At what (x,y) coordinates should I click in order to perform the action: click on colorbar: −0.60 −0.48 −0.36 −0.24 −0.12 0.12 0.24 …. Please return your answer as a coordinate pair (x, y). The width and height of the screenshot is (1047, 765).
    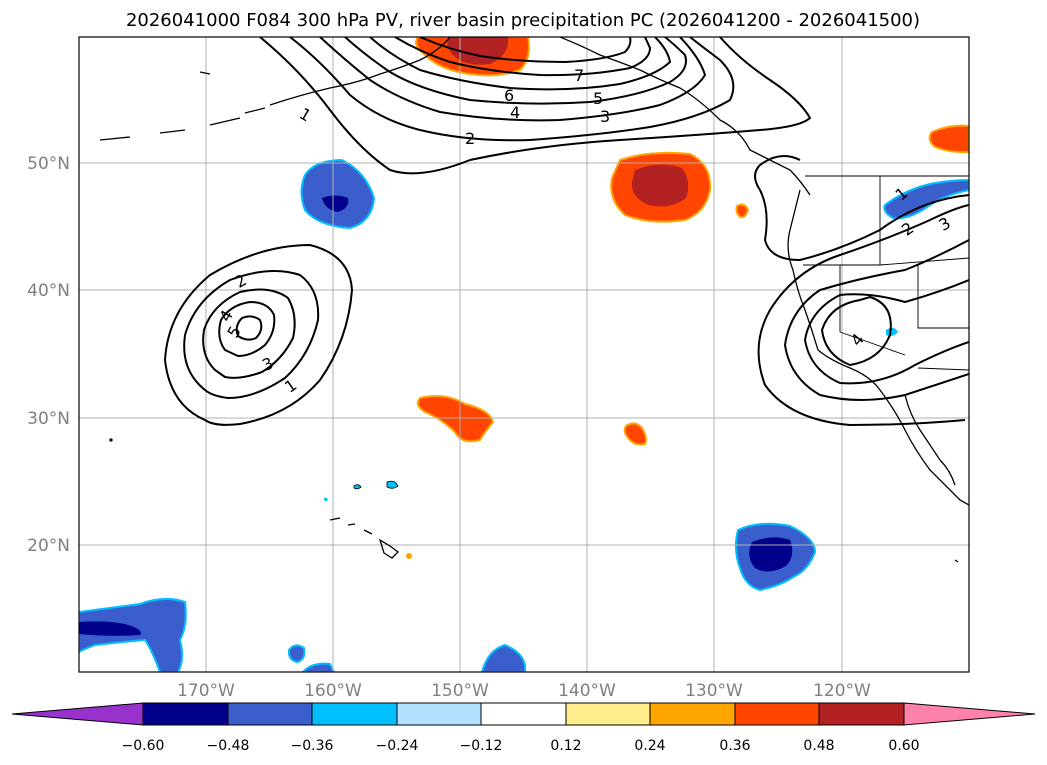
    Looking at the image, I should click on (523, 728).